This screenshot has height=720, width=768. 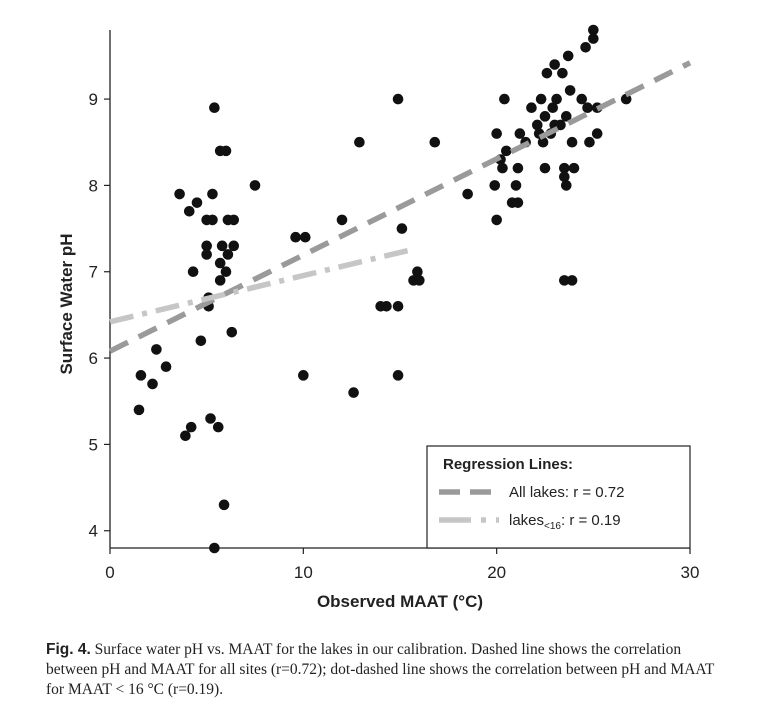 What do you see at coordinates (109, 572) in the screenshot?
I see `x-tick-label: 0` at bounding box center [109, 572].